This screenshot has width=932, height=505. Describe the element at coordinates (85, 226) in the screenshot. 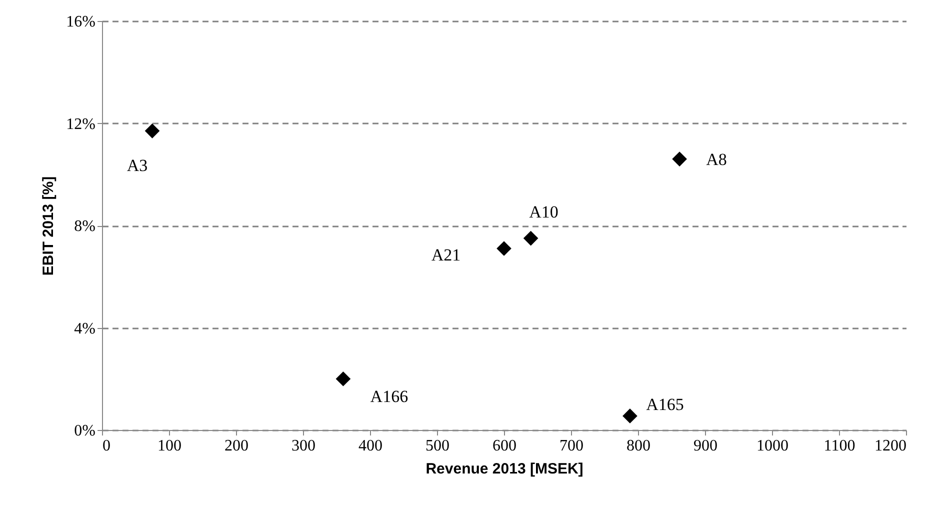

I see `y-tick-label: 8%` at that location.